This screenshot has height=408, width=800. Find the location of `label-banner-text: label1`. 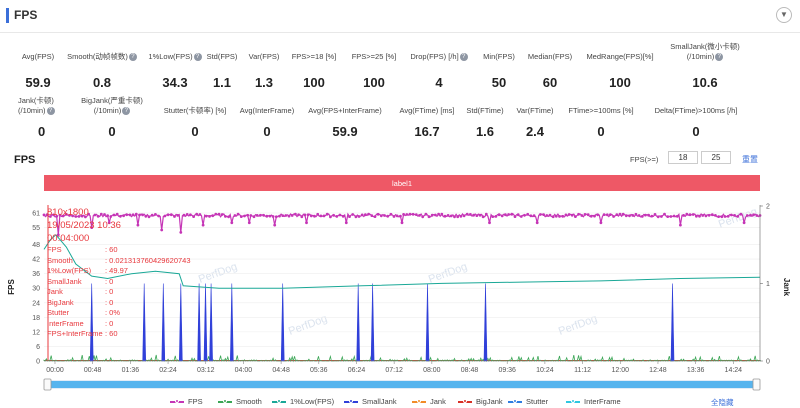

label-banner-text: label1 is located at coordinates (402, 183).